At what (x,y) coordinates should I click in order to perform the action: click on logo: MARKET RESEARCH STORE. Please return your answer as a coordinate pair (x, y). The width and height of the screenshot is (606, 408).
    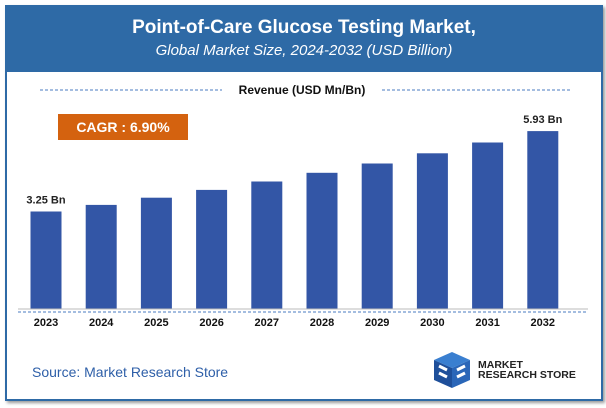
    Looking at the image, I should click on (503, 370).